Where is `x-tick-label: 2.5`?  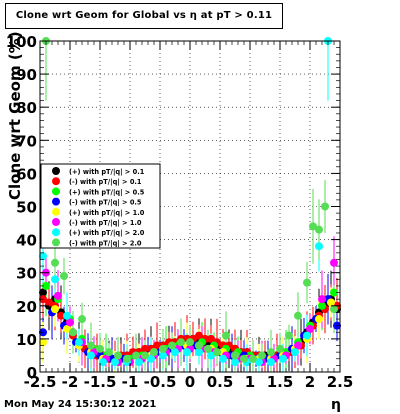
x-tick-label: 2.5 is located at coordinates (340, 382).